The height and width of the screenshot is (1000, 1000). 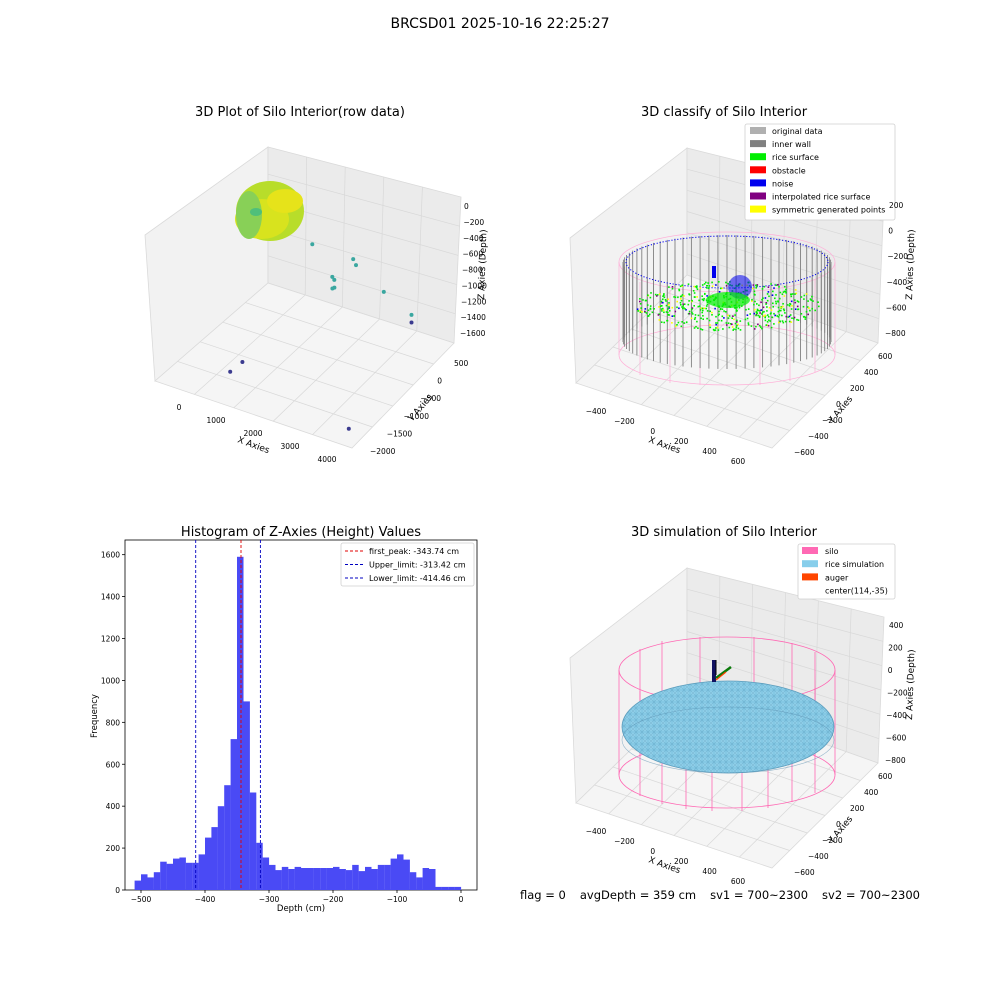 What do you see at coordinates (473, 238) in the screenshot?
I see `raw-z-tick-label: −400` at bounding box center [473, 238].